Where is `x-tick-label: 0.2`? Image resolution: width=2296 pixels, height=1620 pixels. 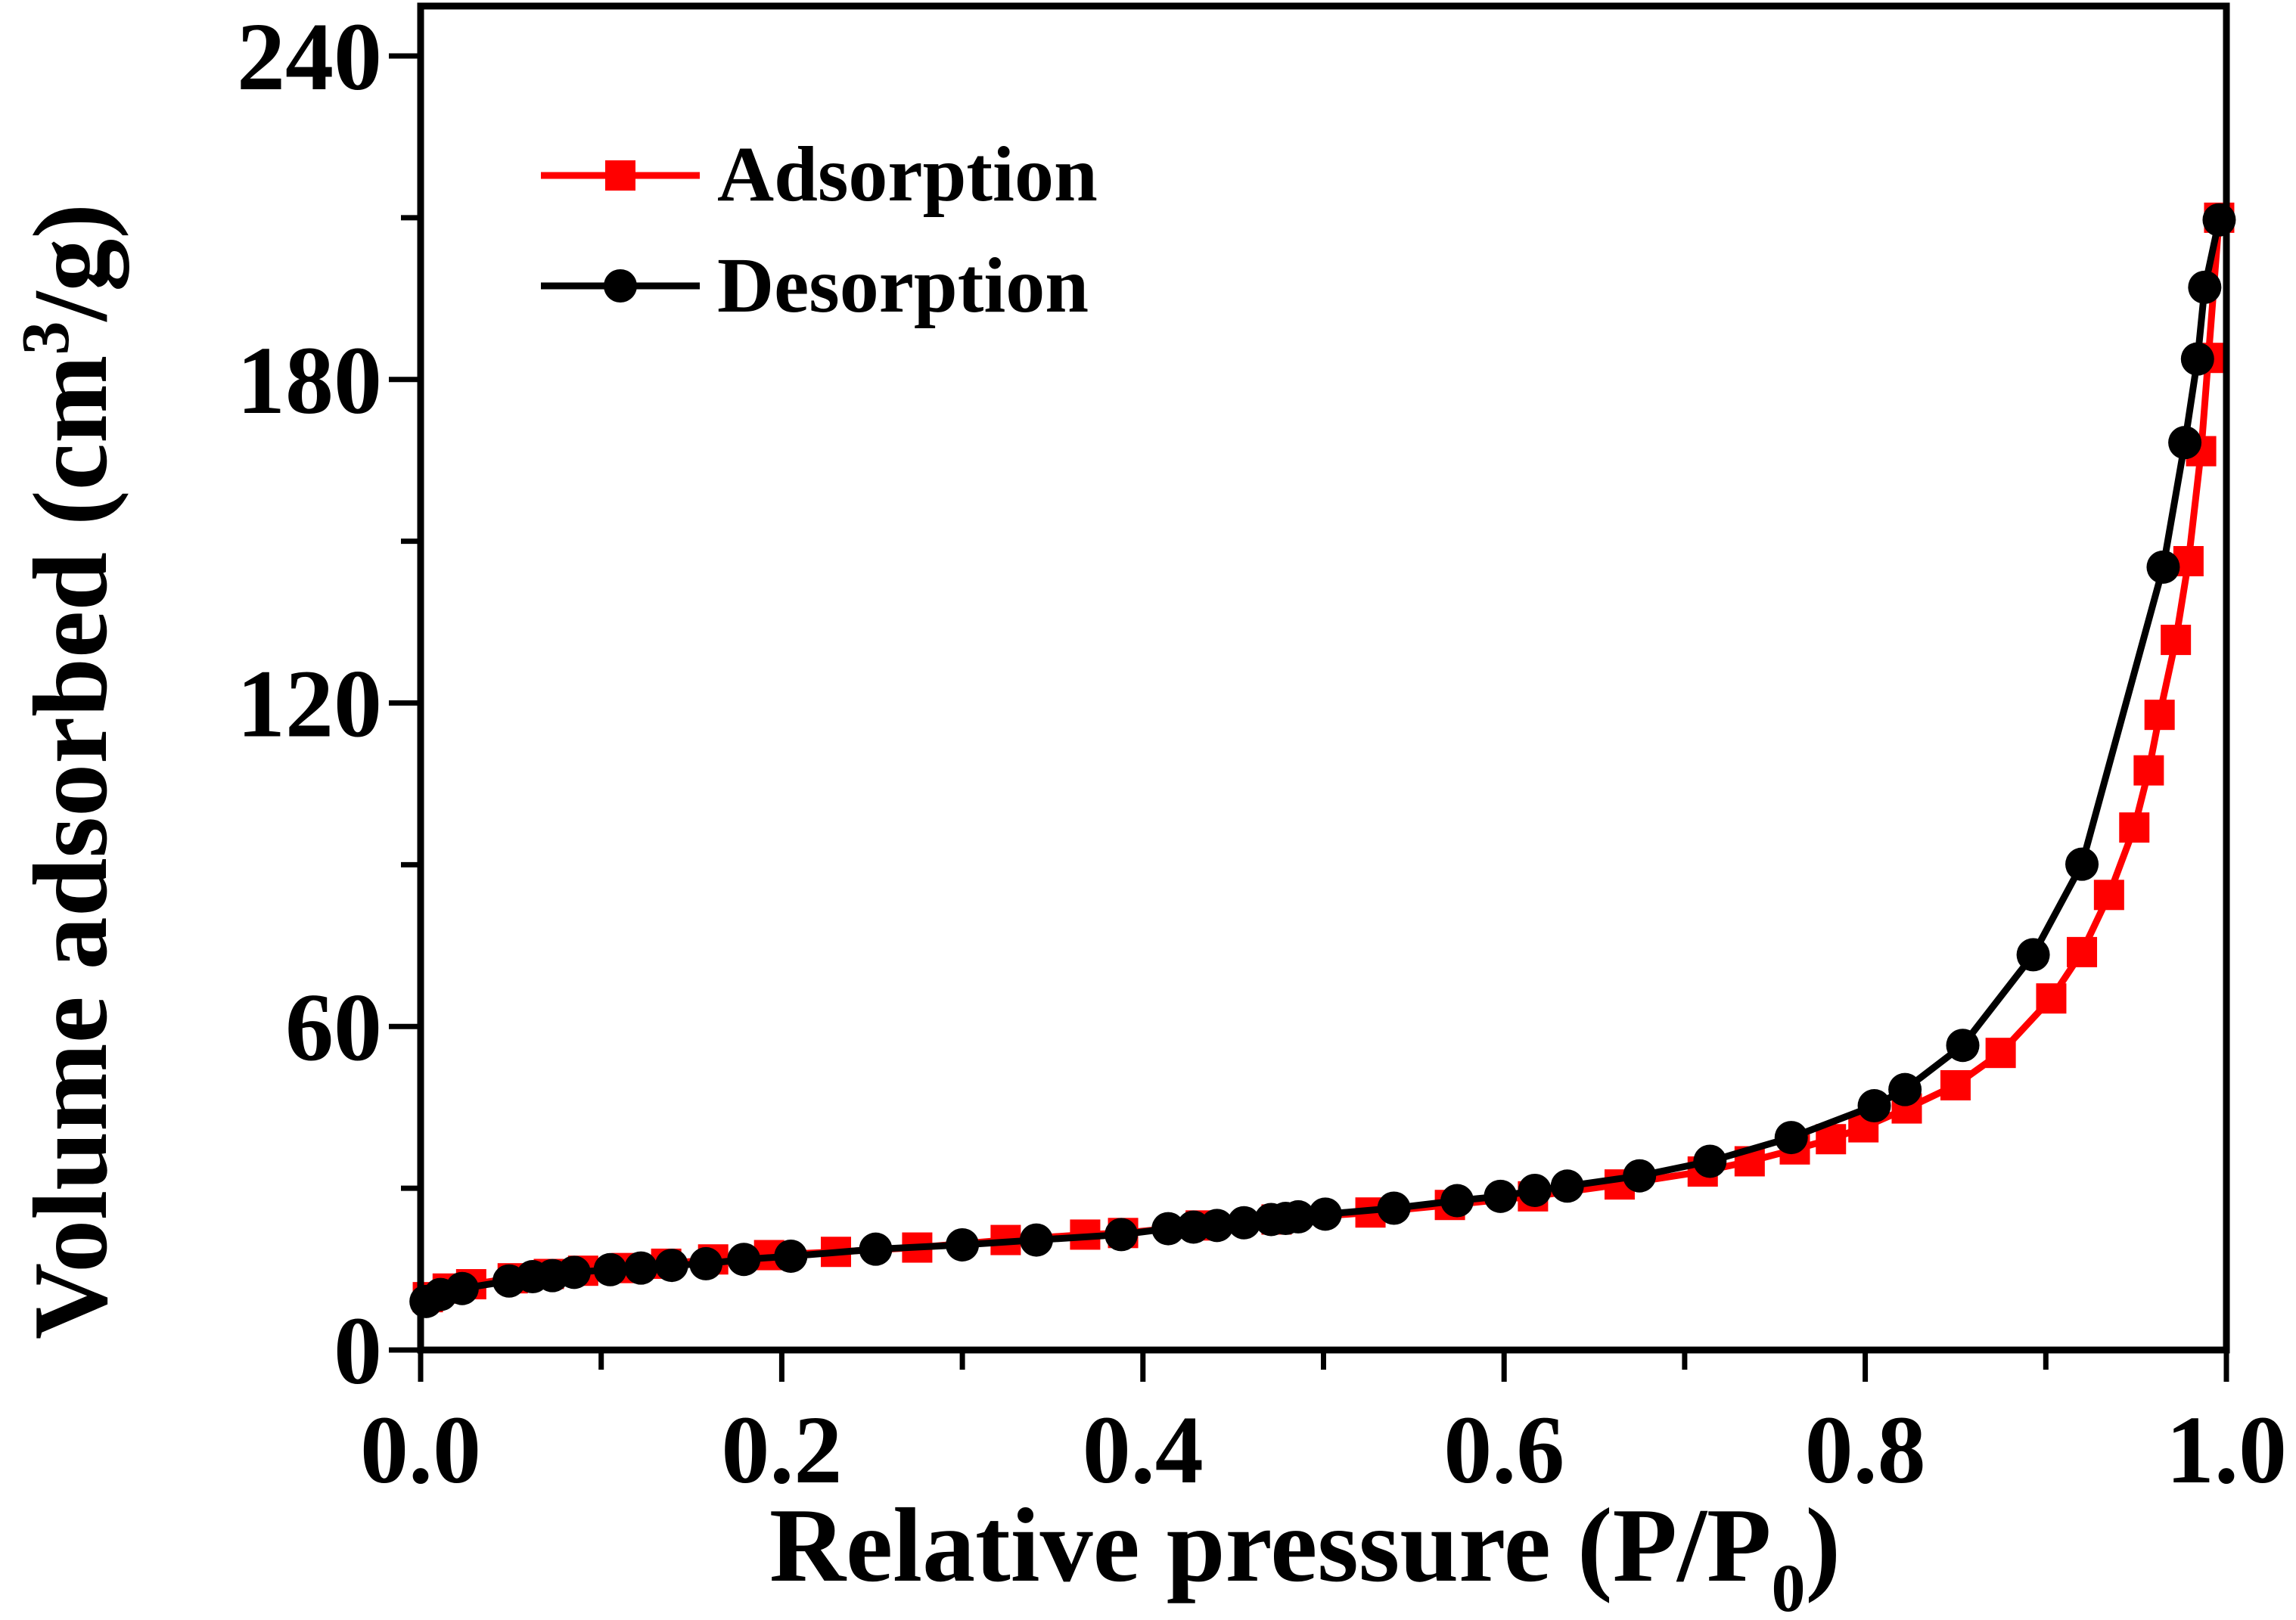 x-tick-label: 0.2 is located at coordinates (781, 1450).